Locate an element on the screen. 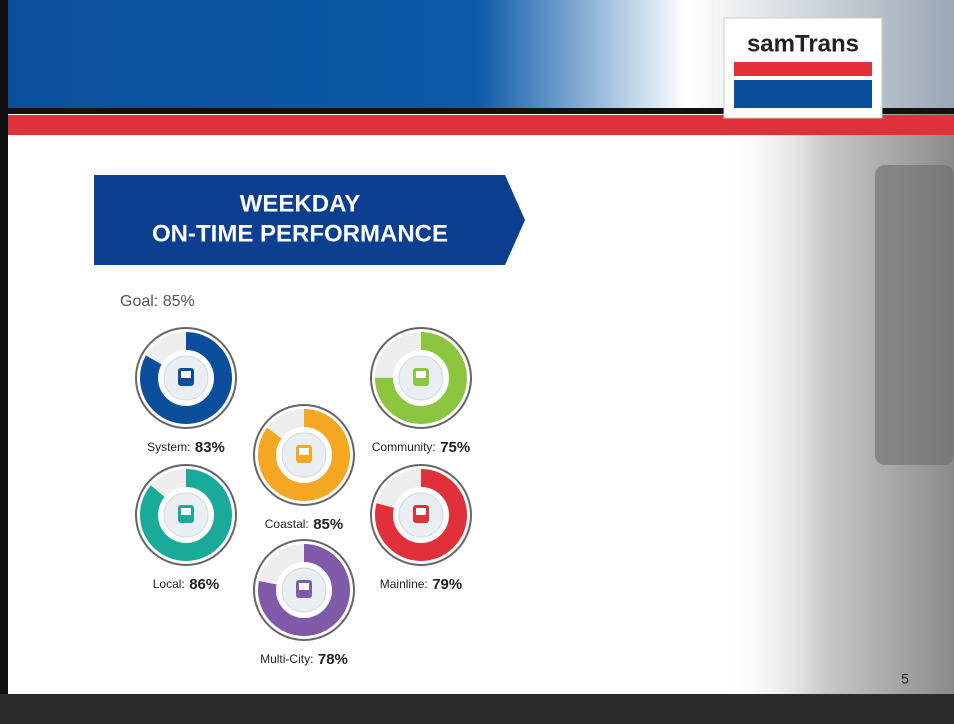 This screenshot has height=724, width=954. gauge-label: Coastal: 85% is located at coordinates (304, 524).